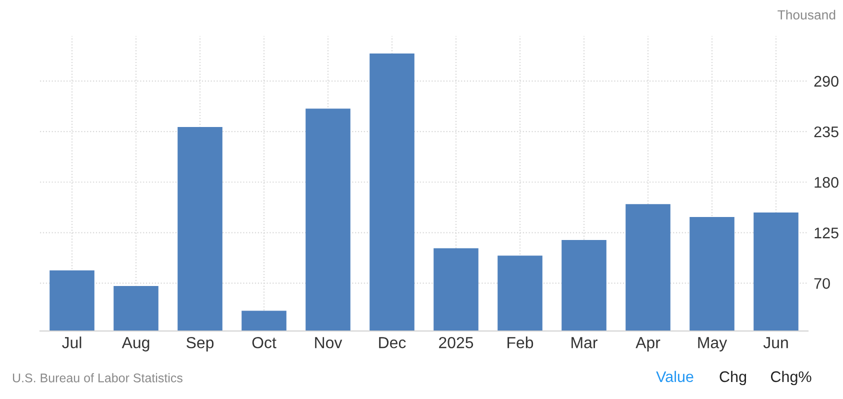  I want to click on x-tick-label: 2025, so click(456, 342).